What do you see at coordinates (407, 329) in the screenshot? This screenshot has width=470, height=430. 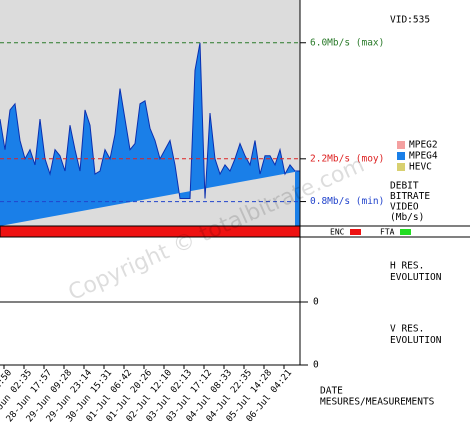 I see `panel-title: V RES.` at bounding box center [407, 329].